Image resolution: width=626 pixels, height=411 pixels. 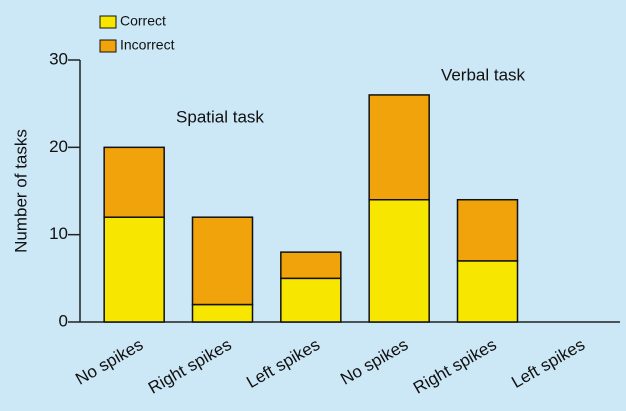 I want to click on legend-label: Incorrect, so click(x=147, y=45).